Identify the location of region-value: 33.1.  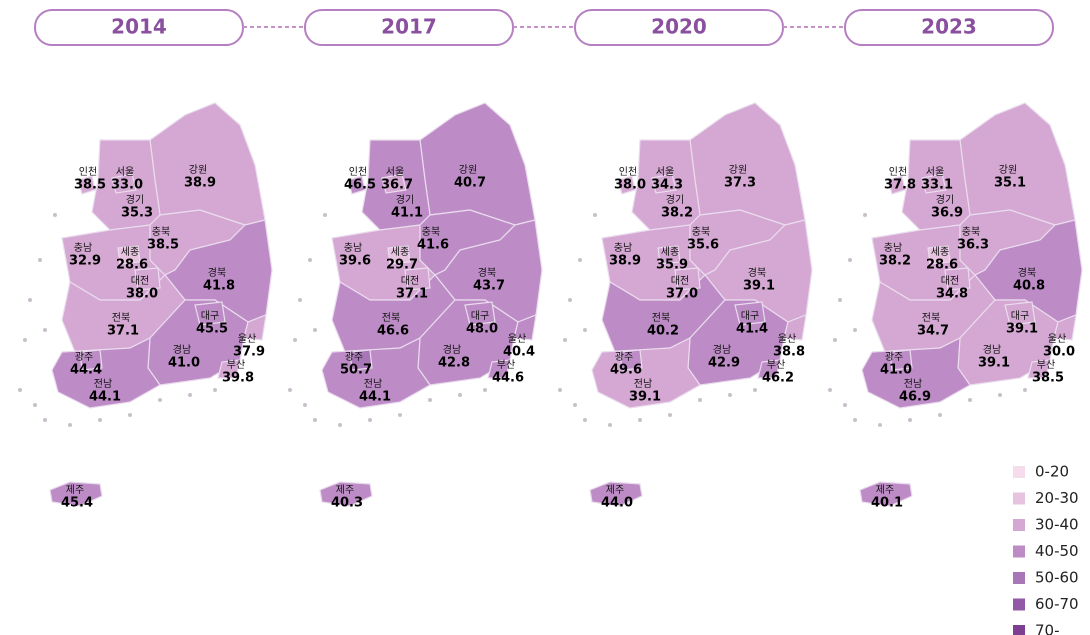
(937, 185).